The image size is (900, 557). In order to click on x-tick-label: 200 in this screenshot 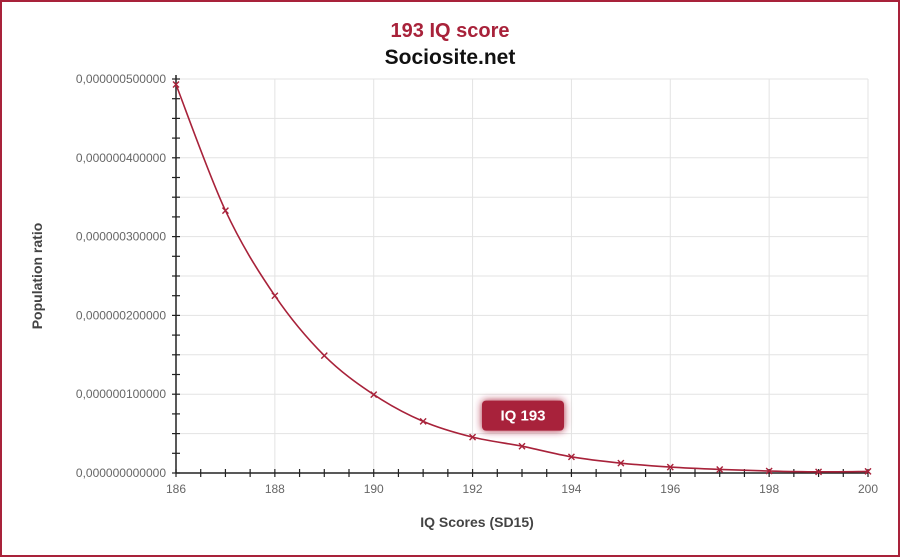, I will do `click(868, 489)`.